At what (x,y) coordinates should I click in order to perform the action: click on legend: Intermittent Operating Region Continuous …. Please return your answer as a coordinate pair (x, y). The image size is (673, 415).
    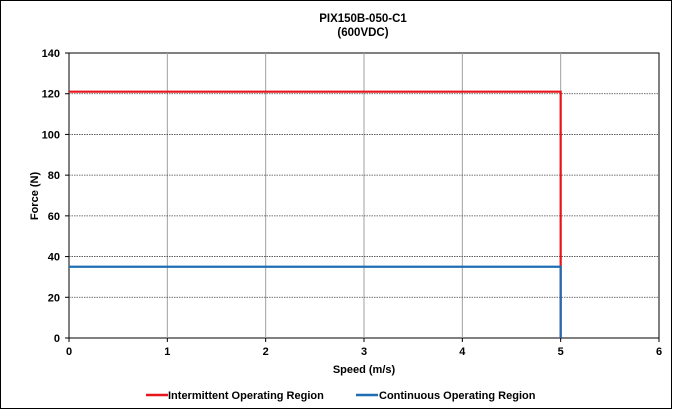
    Looking at the image, I should click on (341, 396).